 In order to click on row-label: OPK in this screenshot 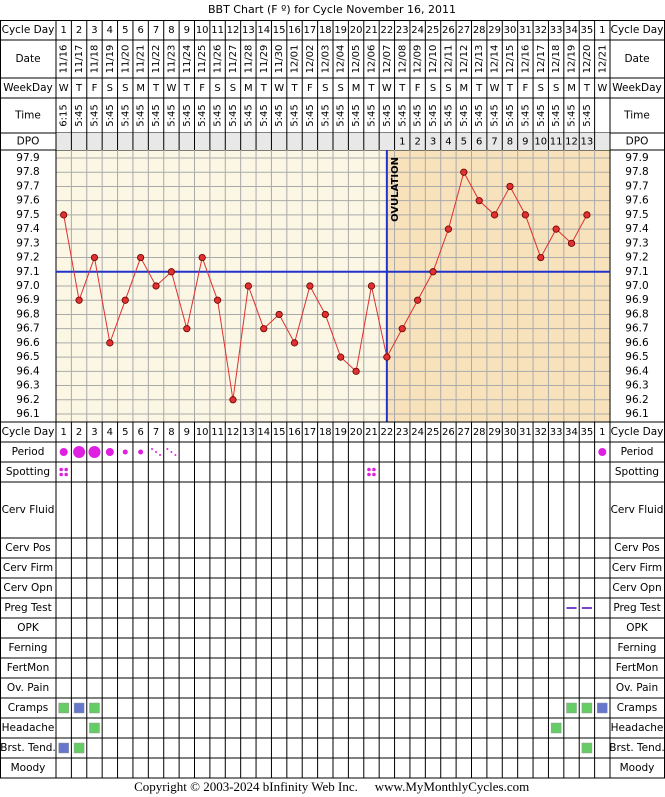, I will do `click(28, 628)`.